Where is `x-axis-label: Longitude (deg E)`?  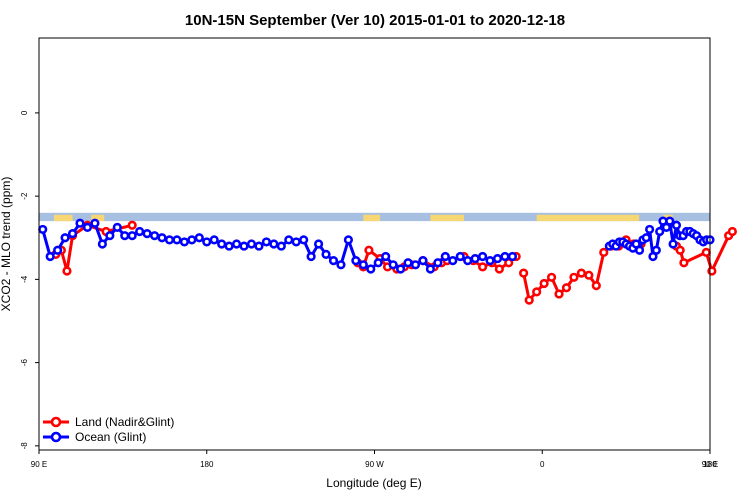 x-axis-label: Longitude (deg E) is located at coordinates (373, 483).